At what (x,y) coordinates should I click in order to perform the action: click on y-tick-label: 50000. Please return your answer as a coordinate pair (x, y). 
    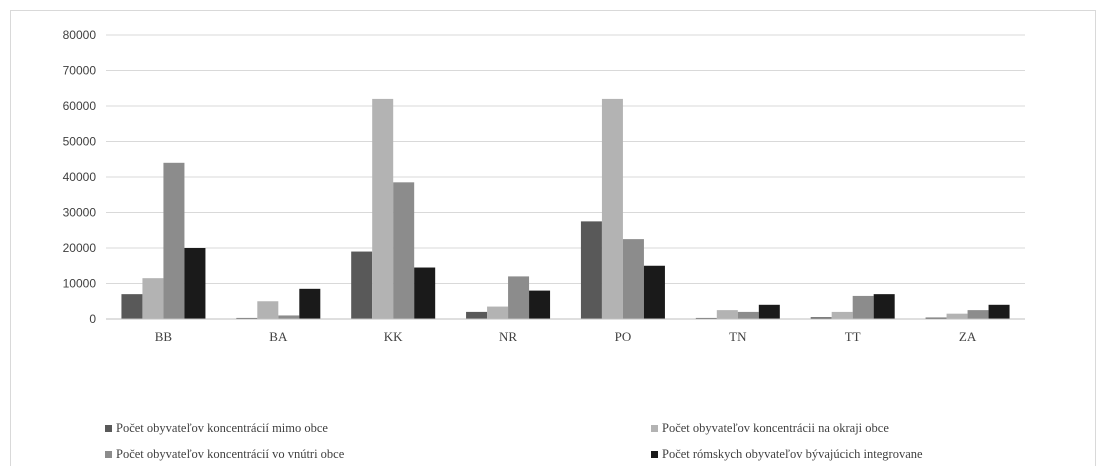
    Looking at the image, I should click on (80, 142).